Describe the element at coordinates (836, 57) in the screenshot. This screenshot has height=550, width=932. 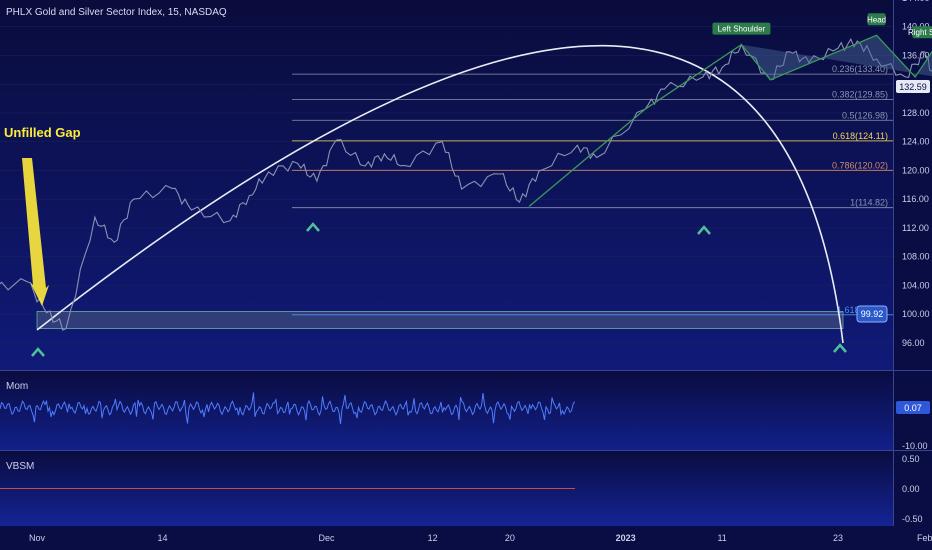
I see `pattern-fill` at that location.